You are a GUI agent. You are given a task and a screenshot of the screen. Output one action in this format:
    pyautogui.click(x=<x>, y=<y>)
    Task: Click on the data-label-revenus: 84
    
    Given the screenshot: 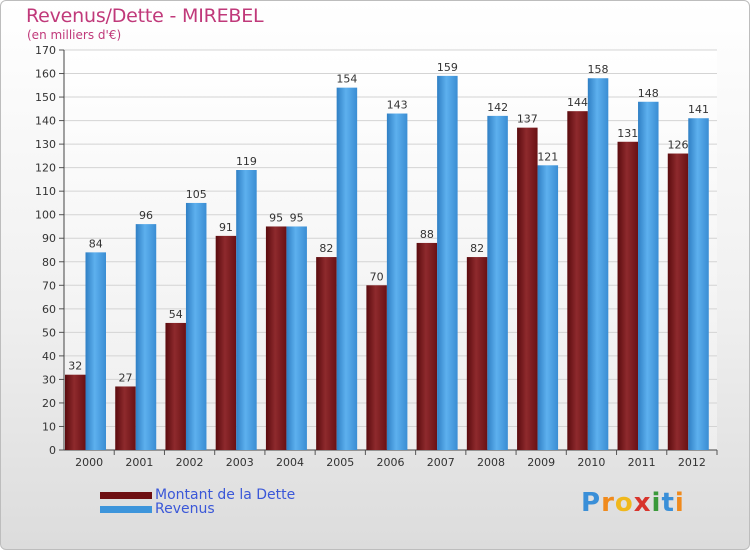 What is the action you would take?
    pyautogui.click(x=96, y=243)
    